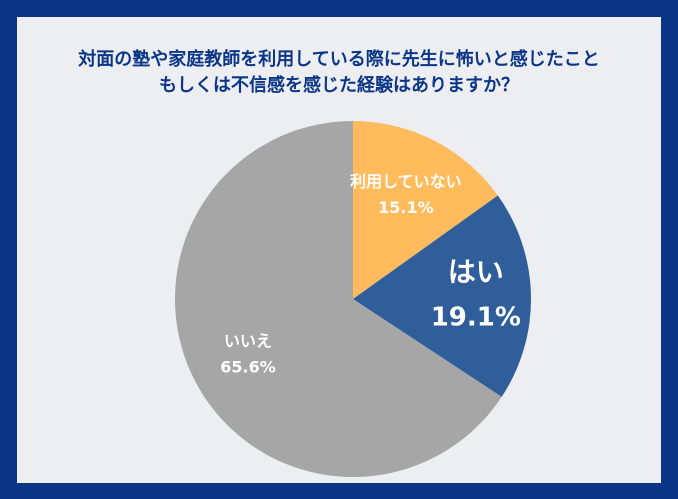 Image resolution: width=678 pixels, height=499 pixels. Describe the element at coordinates (339, 59) in the screenshot. I see `chart-title-line-1: 対面の塾や家庭教師を利用している際に先生に怖いと感じたこと` at that location.